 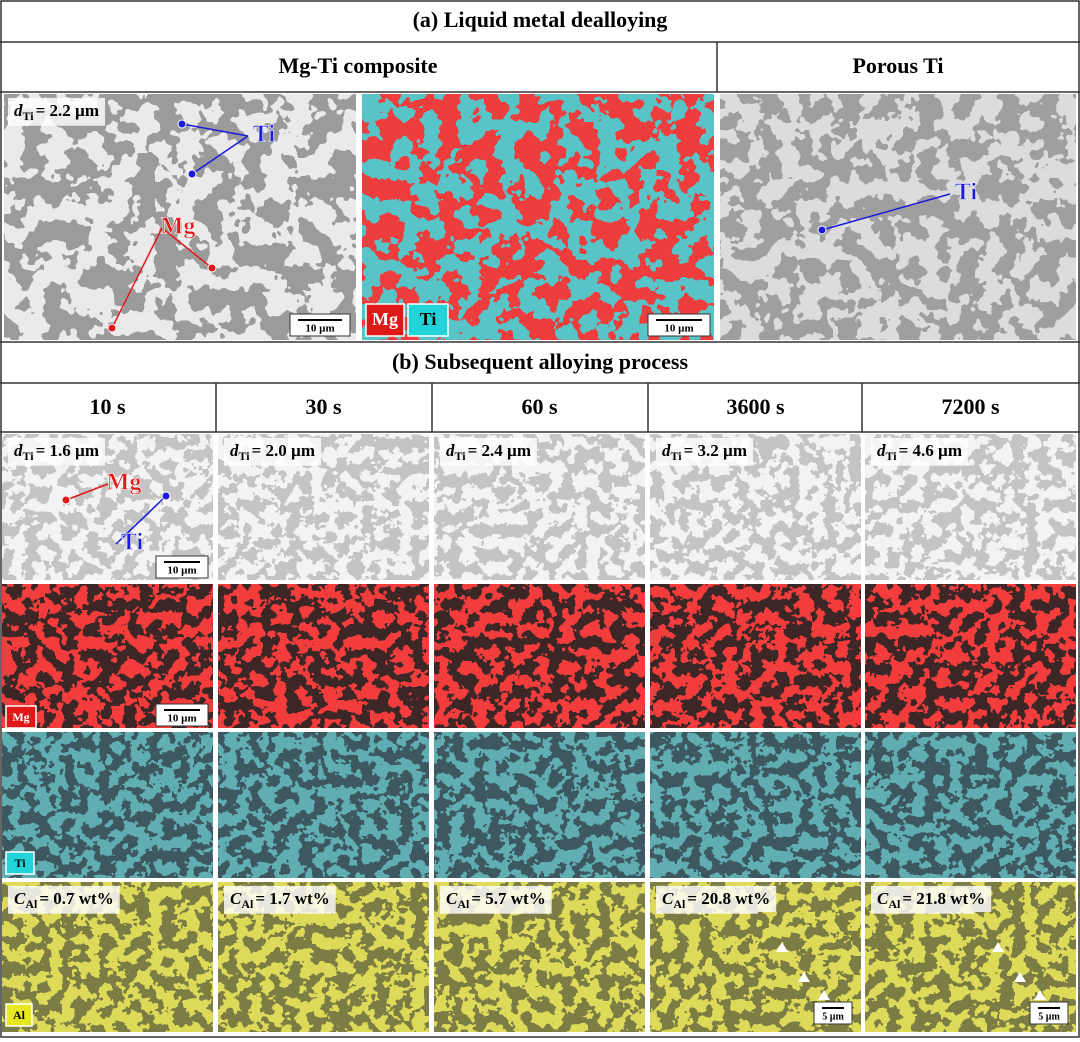 I want to click on d-label: dTi = 1.6 µm, so click(x=57, y=451).